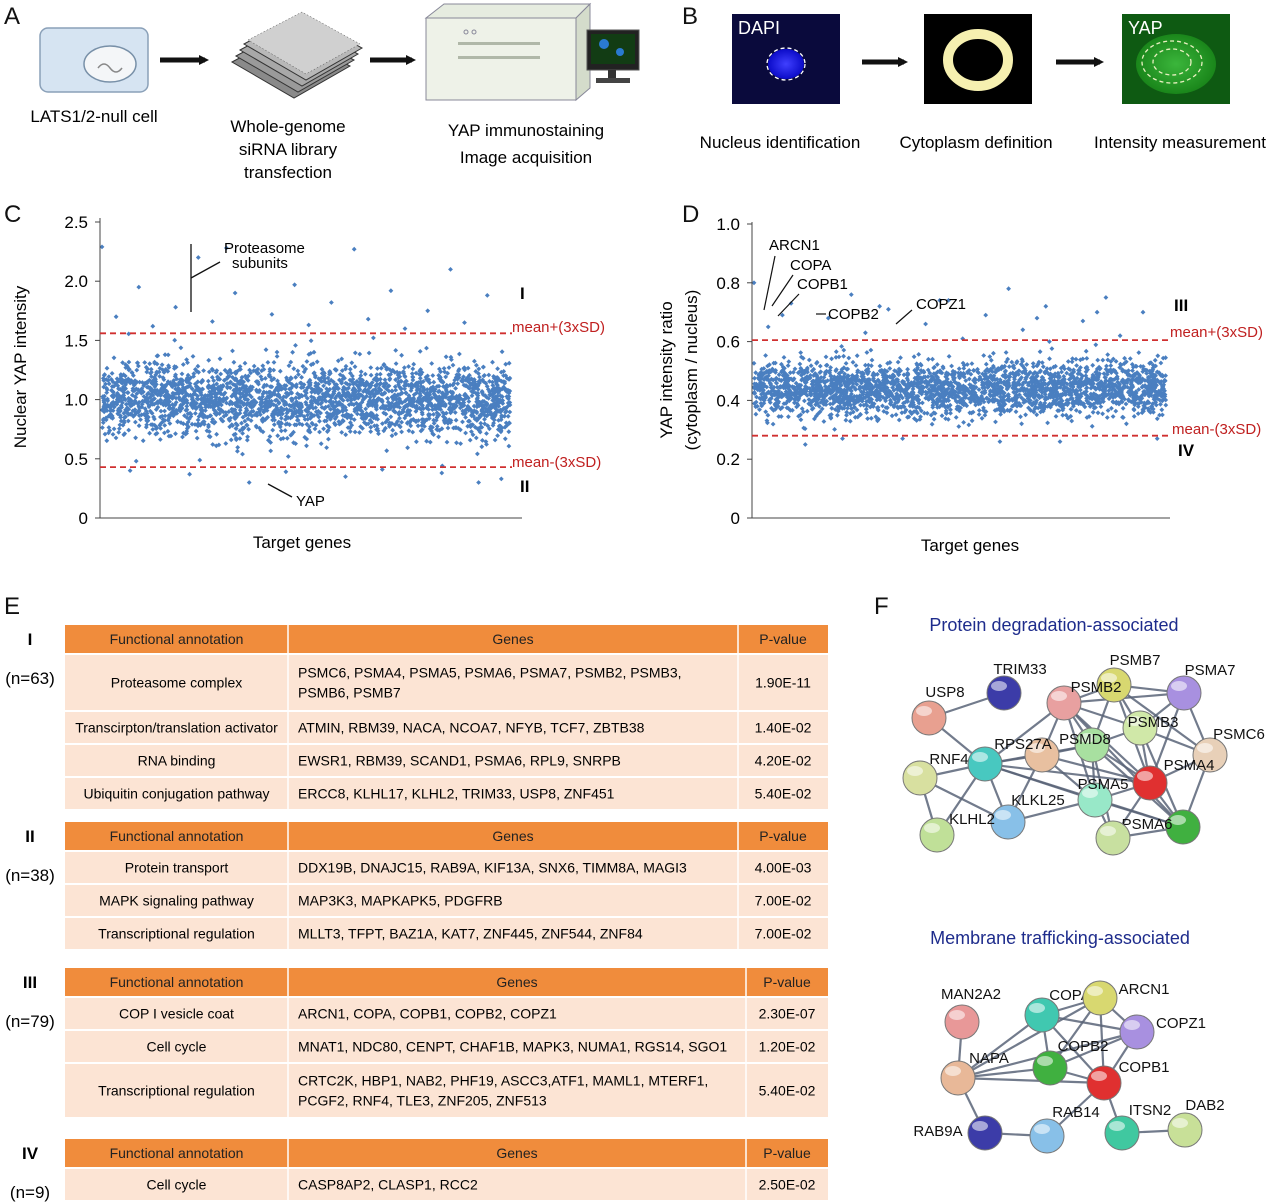 The image size is (1280, 1202). What do you see at coordinates (524, 486) in the screenshot?
I see `region-label-ii: II` at bounding box center [524, 486].